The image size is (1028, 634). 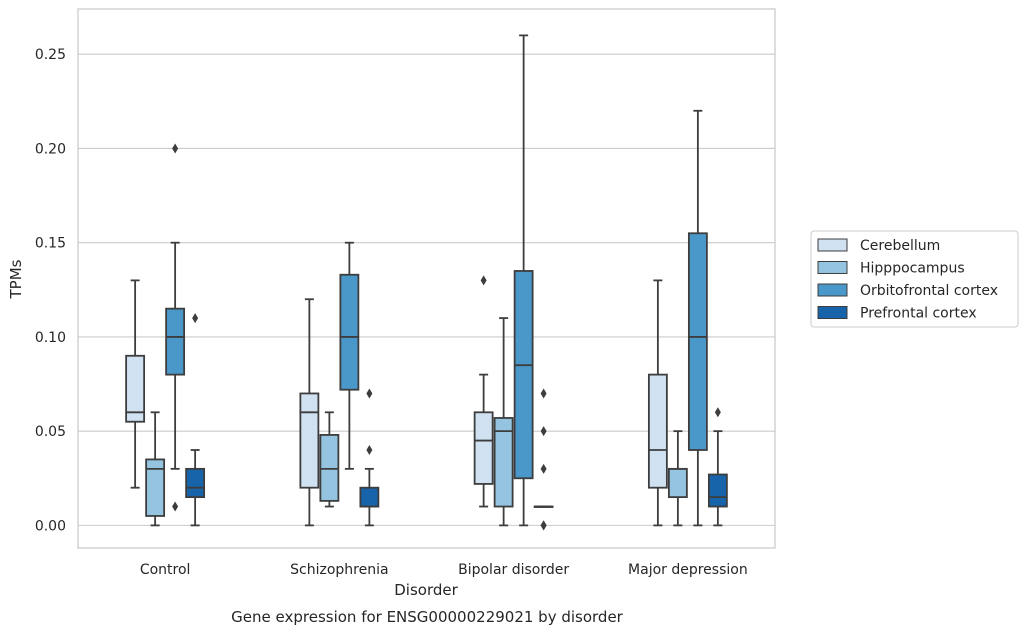 I want to click on y-tick-label: 0.00, so click(x=50, y=526).